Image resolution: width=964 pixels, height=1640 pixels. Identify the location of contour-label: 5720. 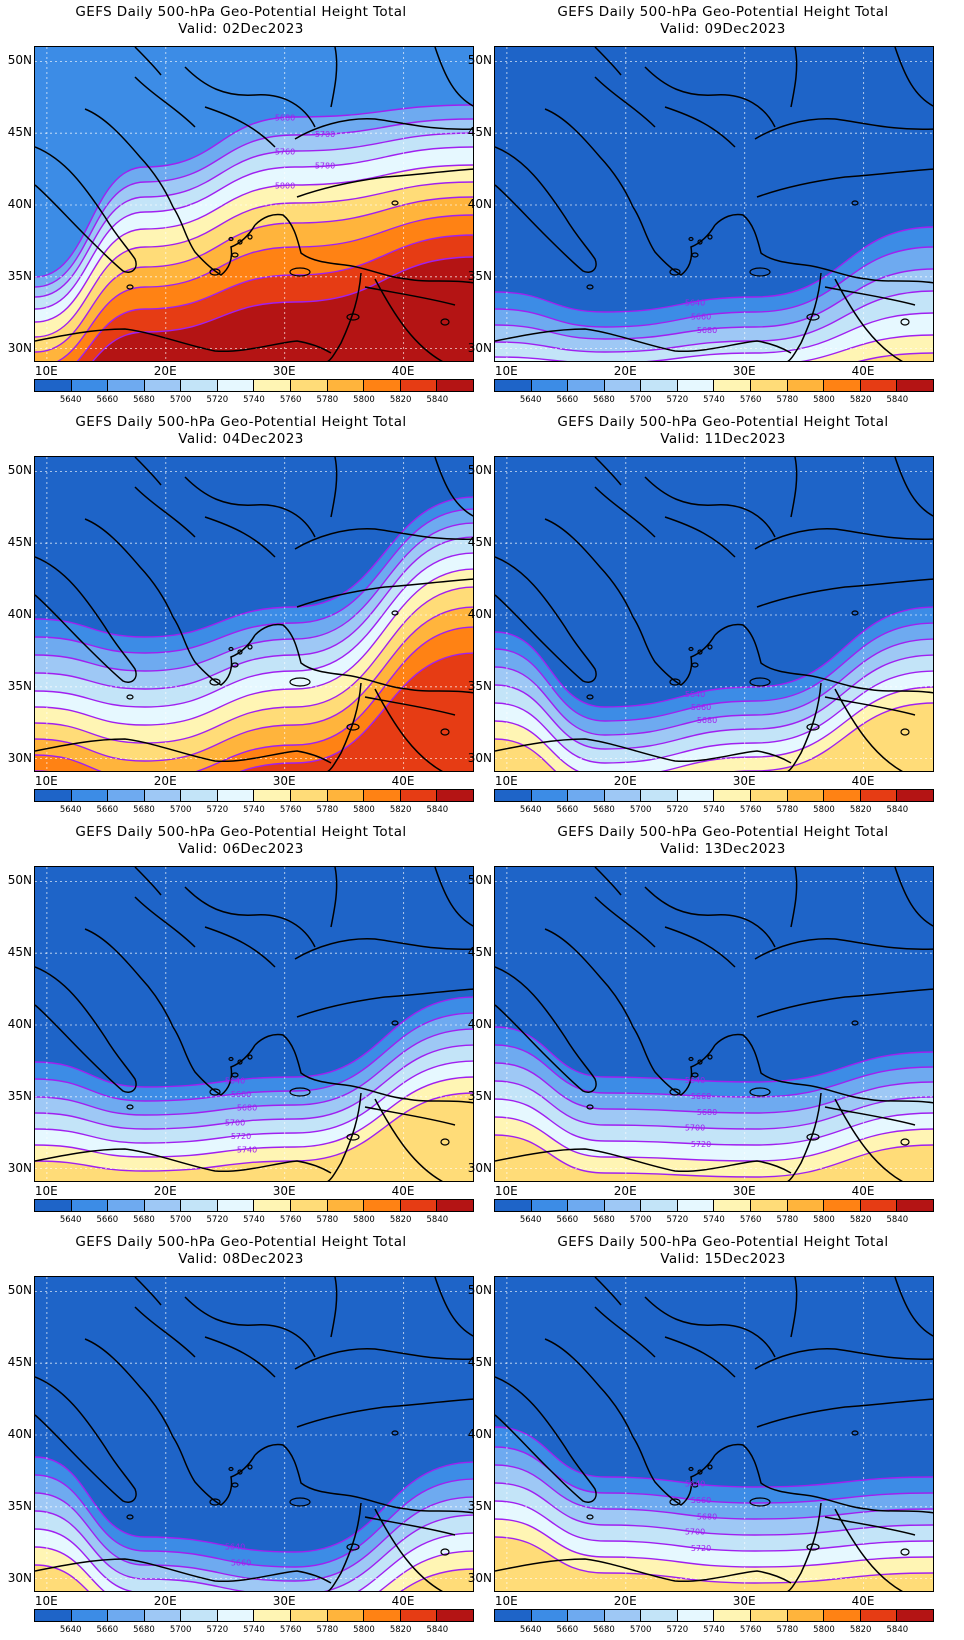
(701, 1144).